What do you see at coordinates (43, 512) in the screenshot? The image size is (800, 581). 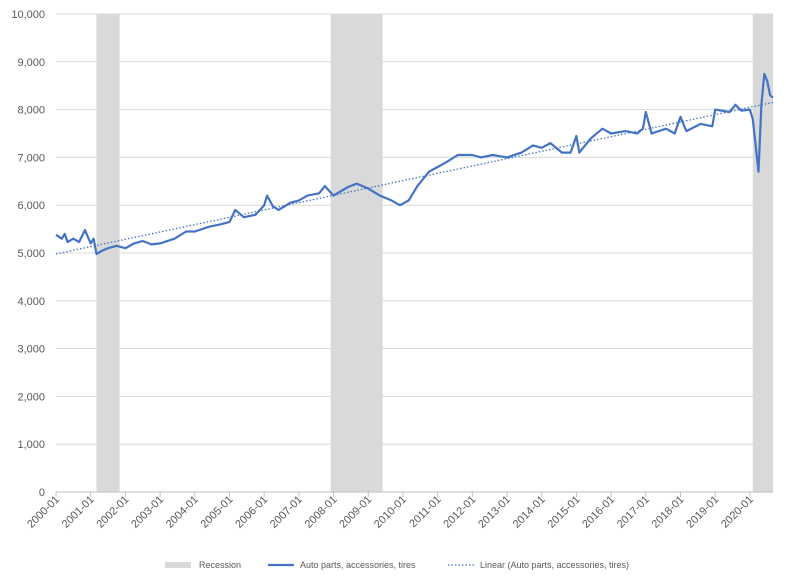 I see `x-tick-label: 2000-01` at bounding box center [43, 512].